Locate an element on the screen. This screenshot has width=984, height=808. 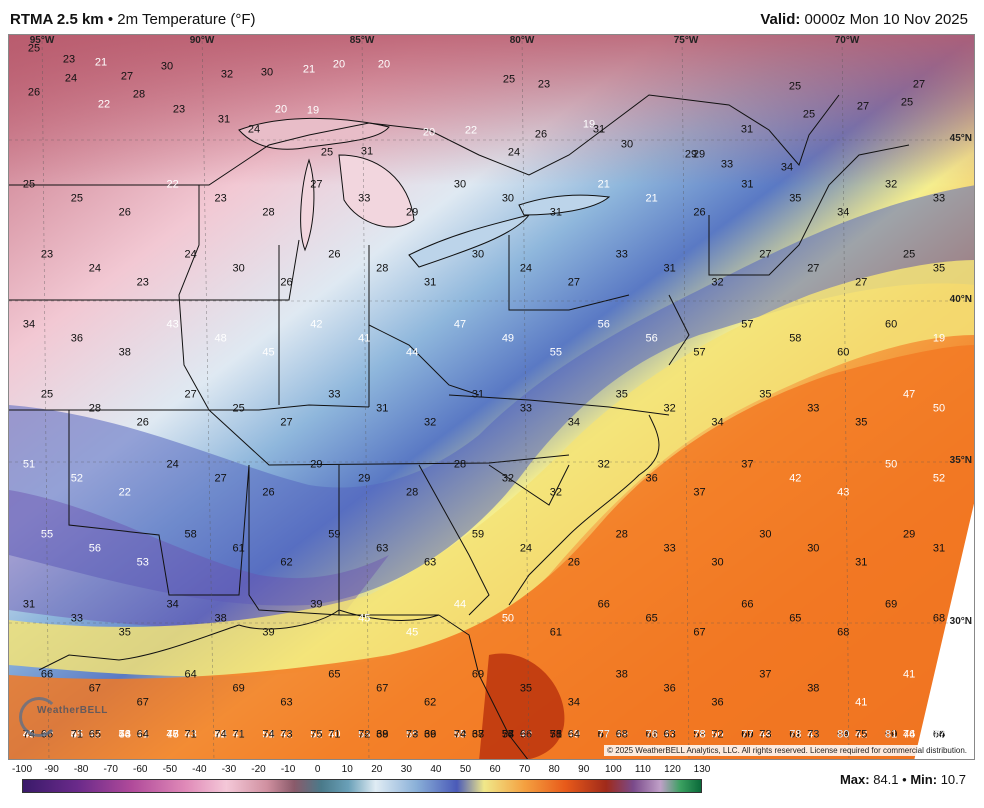
station-temperature: 48 is located at coordinates (220, 338).